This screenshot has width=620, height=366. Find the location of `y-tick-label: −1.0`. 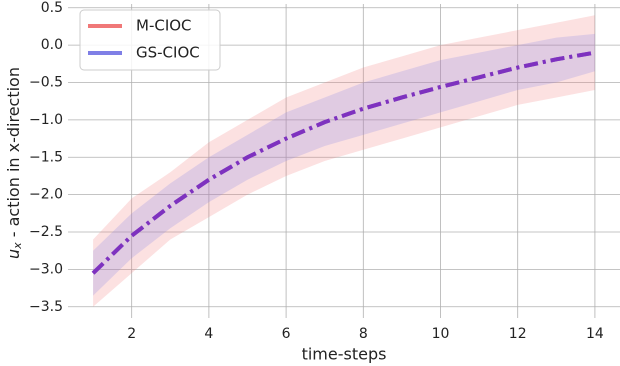

y-tick-label: −1.0 is located at coordinates (46, 120).